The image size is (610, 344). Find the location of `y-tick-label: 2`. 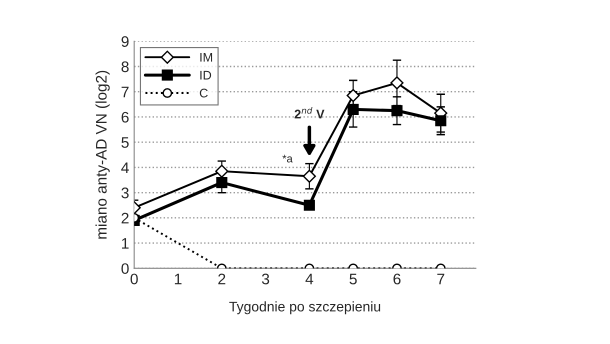

y-tick-label: 2 is located at coordinates (125, 218).